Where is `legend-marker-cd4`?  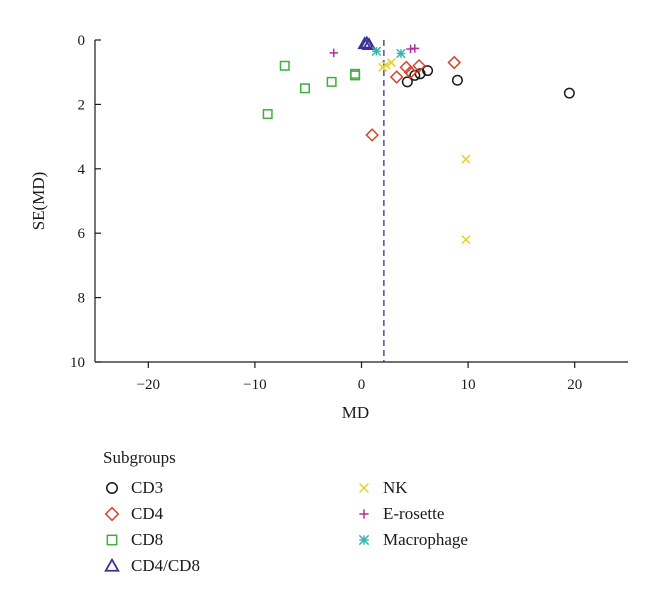 legend-marker-cd4 is located at coordinates (112, 514).